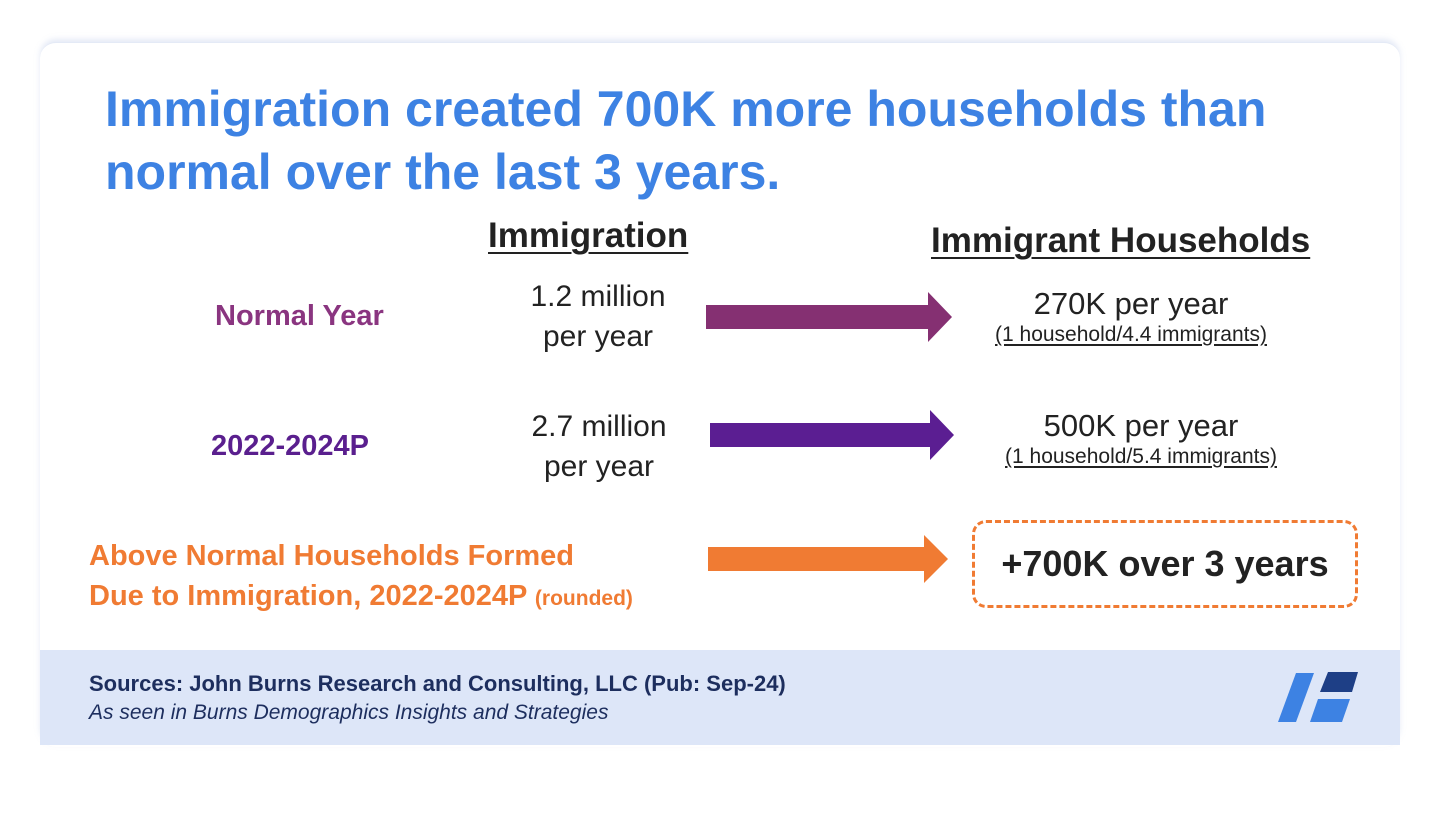 This screenshot has height=820, width=1450. What do you see at coordinates (598, 296) in the screenshot?
I see `immigration-amount: 1.2 million` at bounding box center [598, 296].